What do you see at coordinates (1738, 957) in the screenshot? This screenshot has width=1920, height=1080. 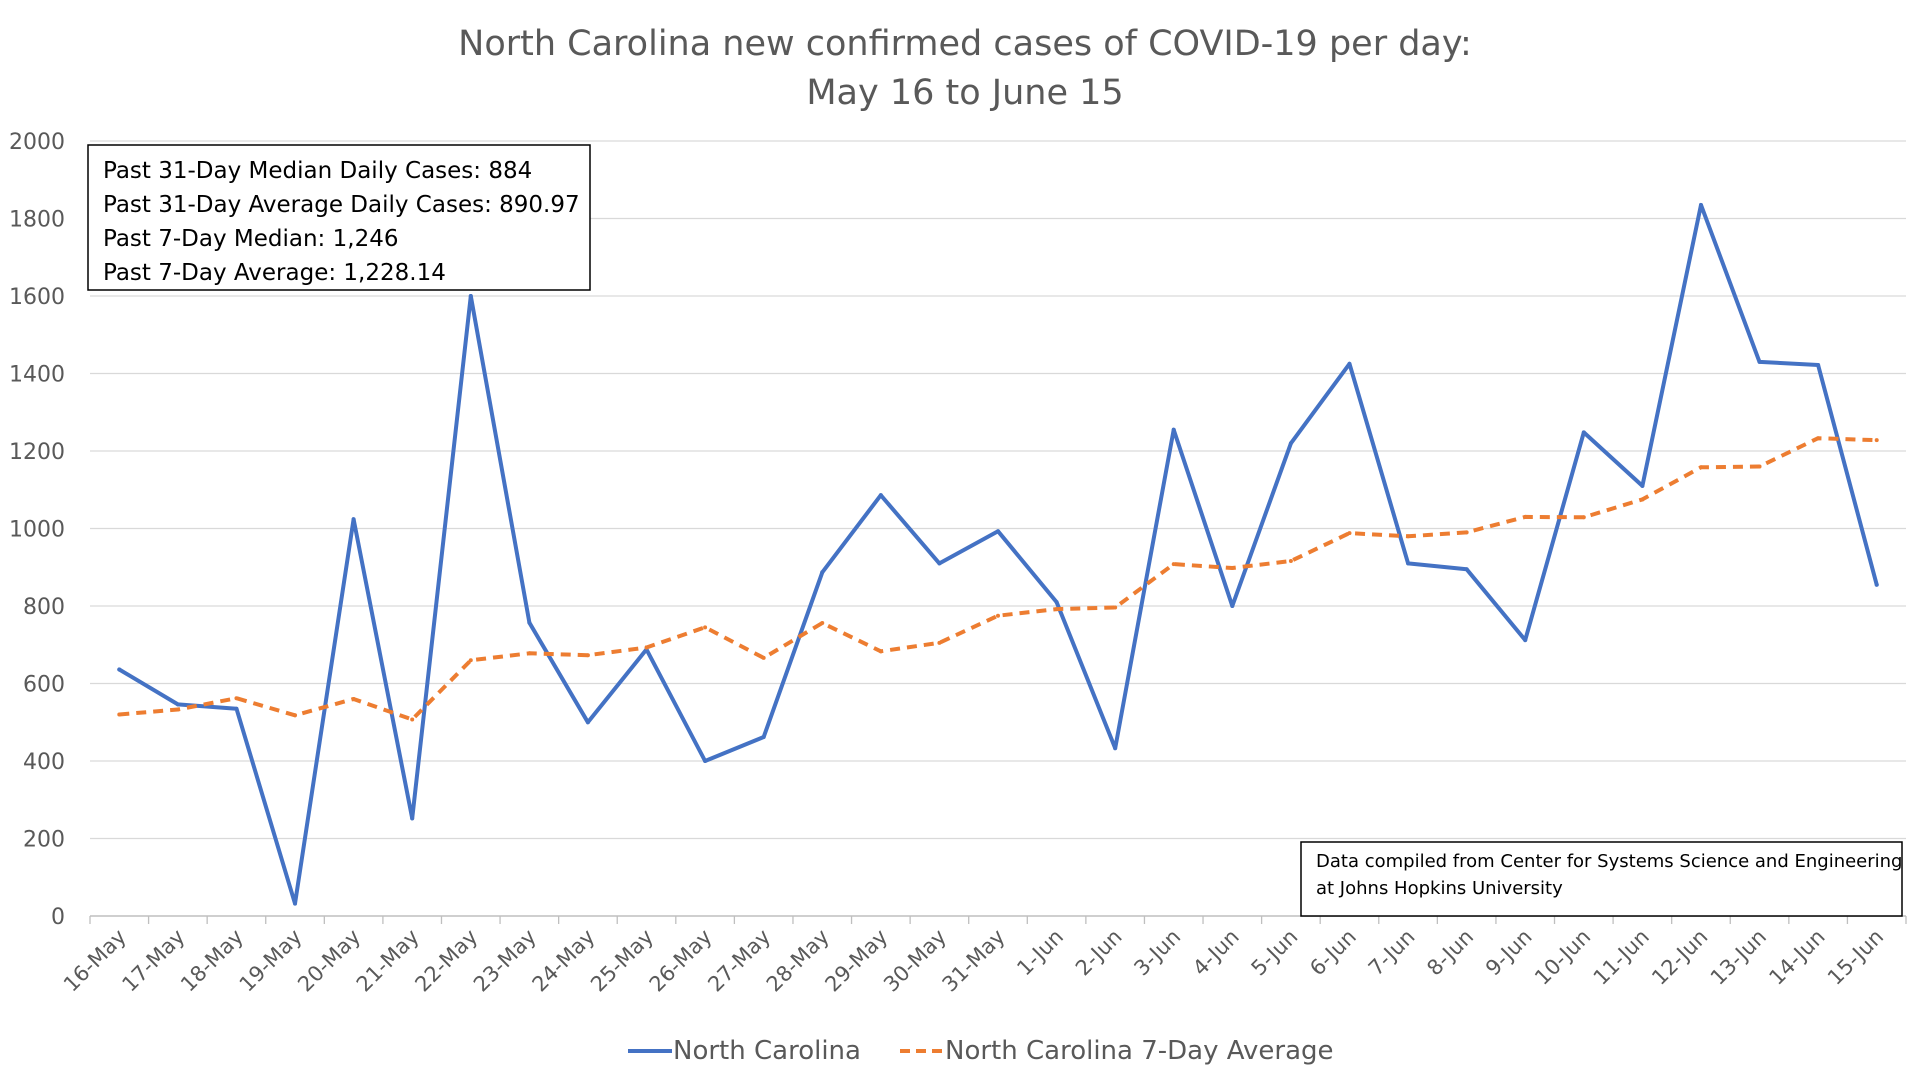 I see `x-tick-label: 13-Jun` at bounding box center [1738, 957].